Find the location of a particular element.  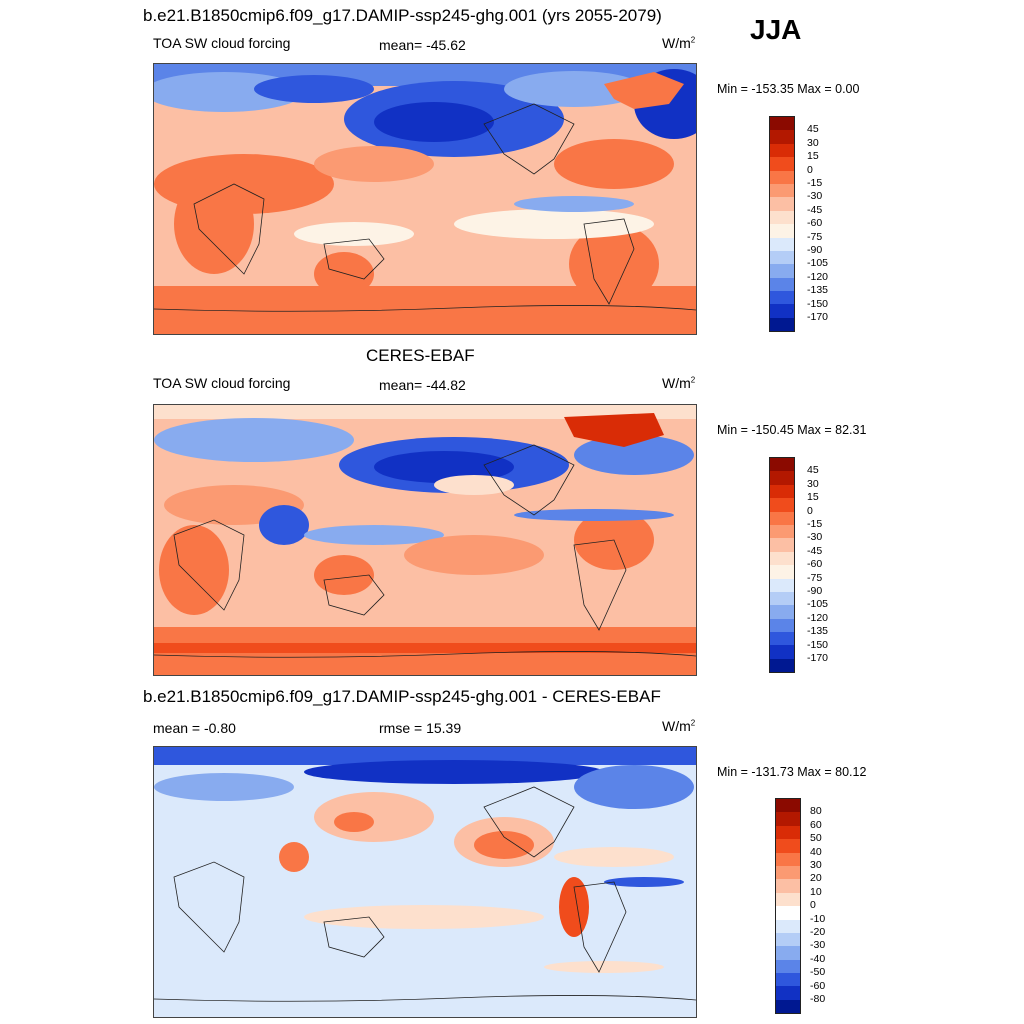

colorbar-tick-label: -20 is located at coordinates (818, 932).